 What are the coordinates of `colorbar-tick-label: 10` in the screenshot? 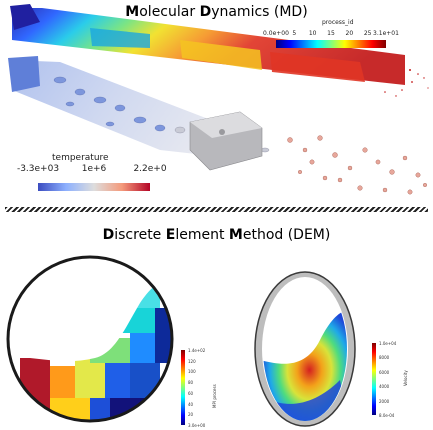 It's located at (312, 33).